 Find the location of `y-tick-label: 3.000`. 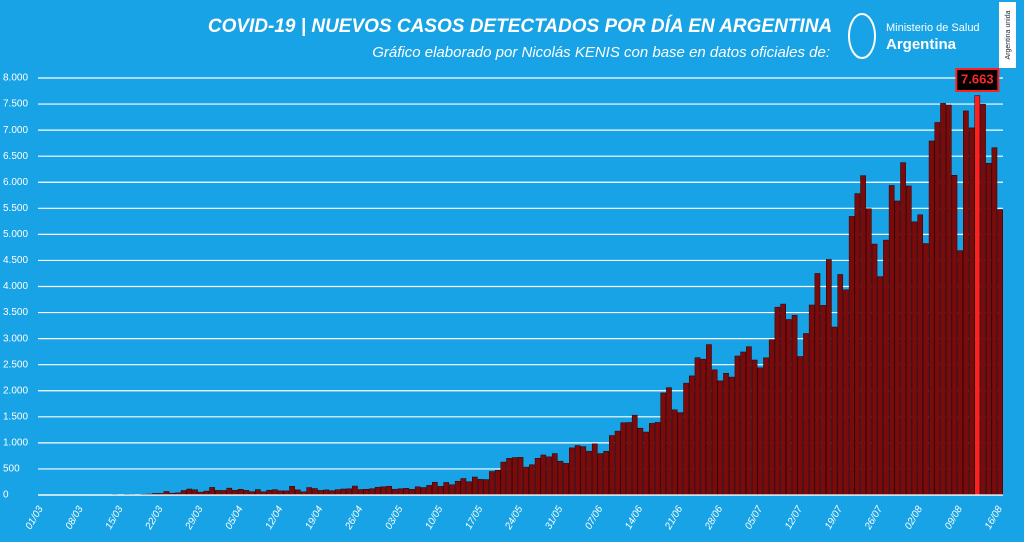

y-tick-label: 3.000 is located at coordinates (15, 338).